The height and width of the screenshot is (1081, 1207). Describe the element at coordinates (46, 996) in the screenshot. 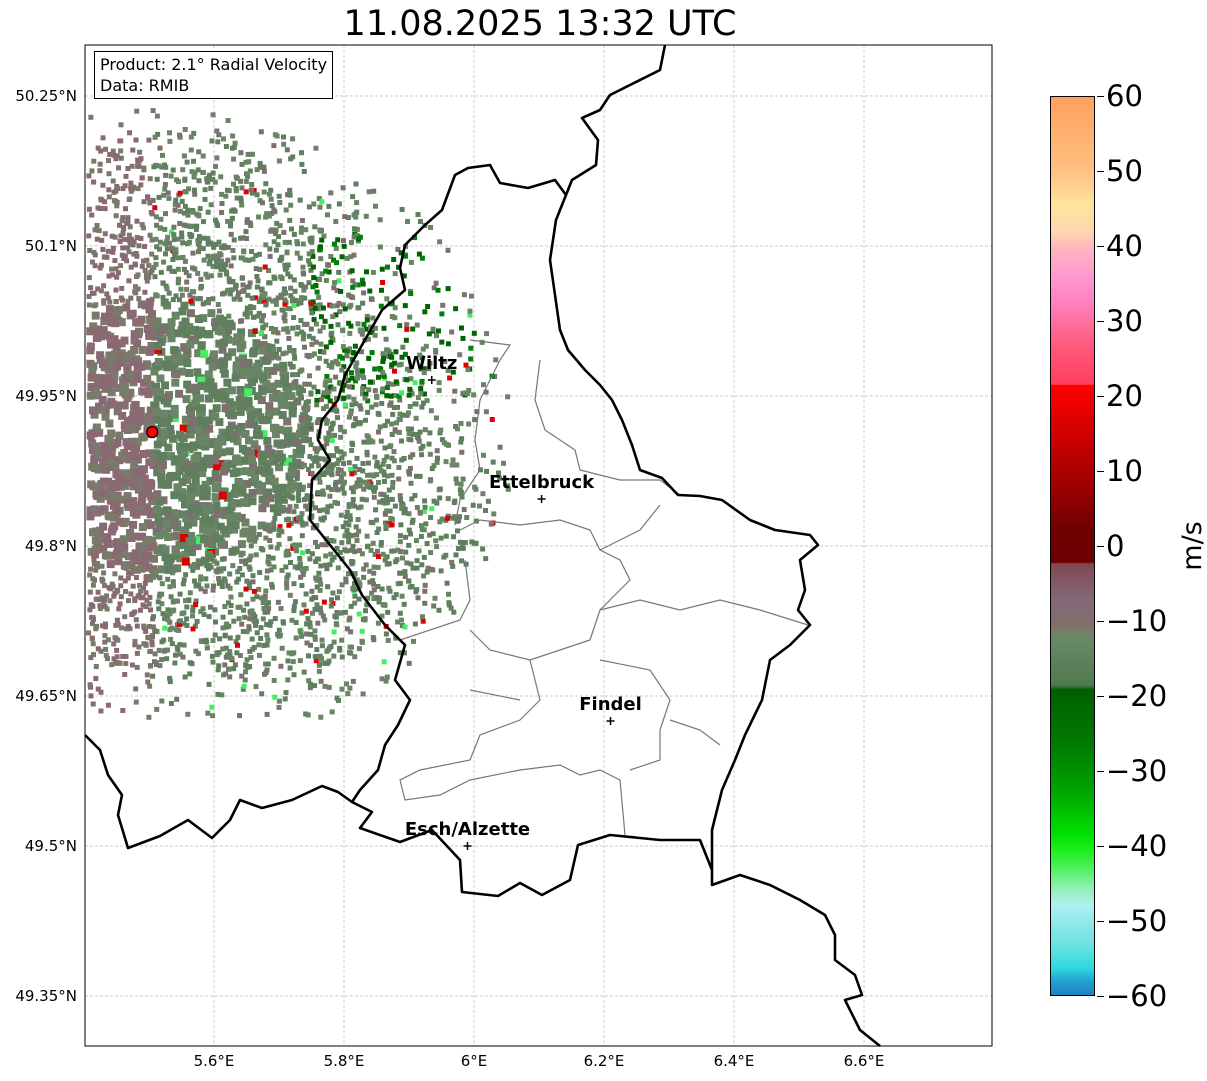

I see `lat-tick-label: 49.35°N` at that location.